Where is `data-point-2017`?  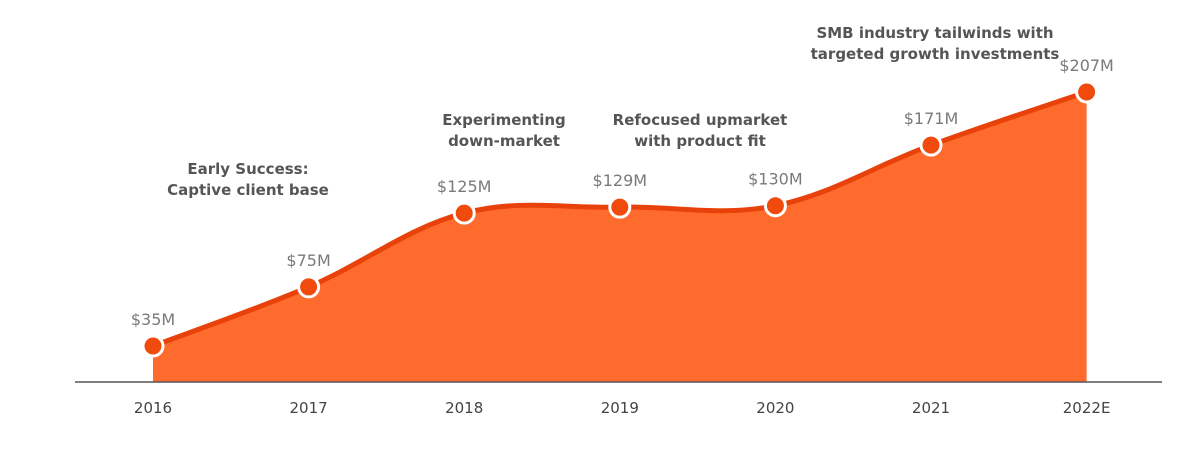
data-point-2017 is located at coordinates (309, 287).